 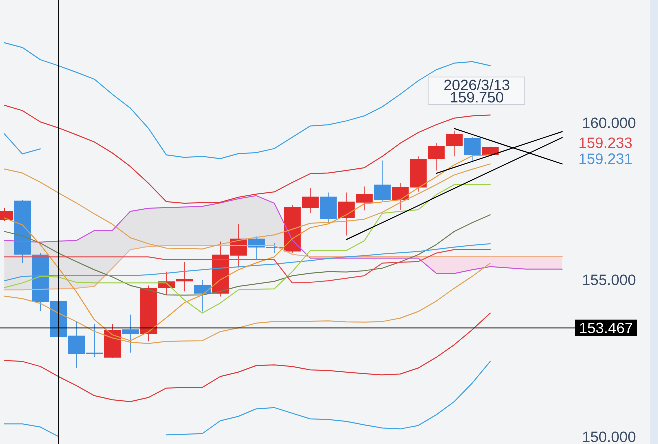 What do you see at coordinates (606, 159) in the screenshot?
I see `text: 159.231` at bounding box center [606, 159].